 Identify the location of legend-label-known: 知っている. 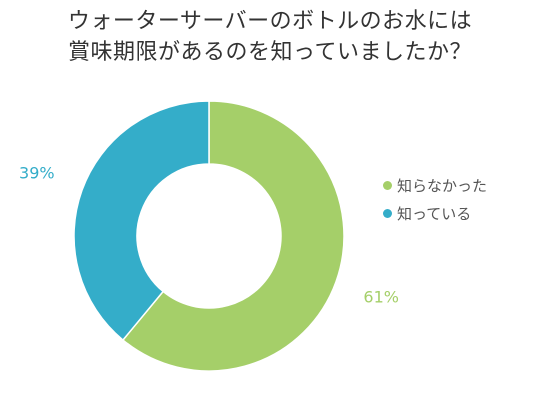
(434, 214).